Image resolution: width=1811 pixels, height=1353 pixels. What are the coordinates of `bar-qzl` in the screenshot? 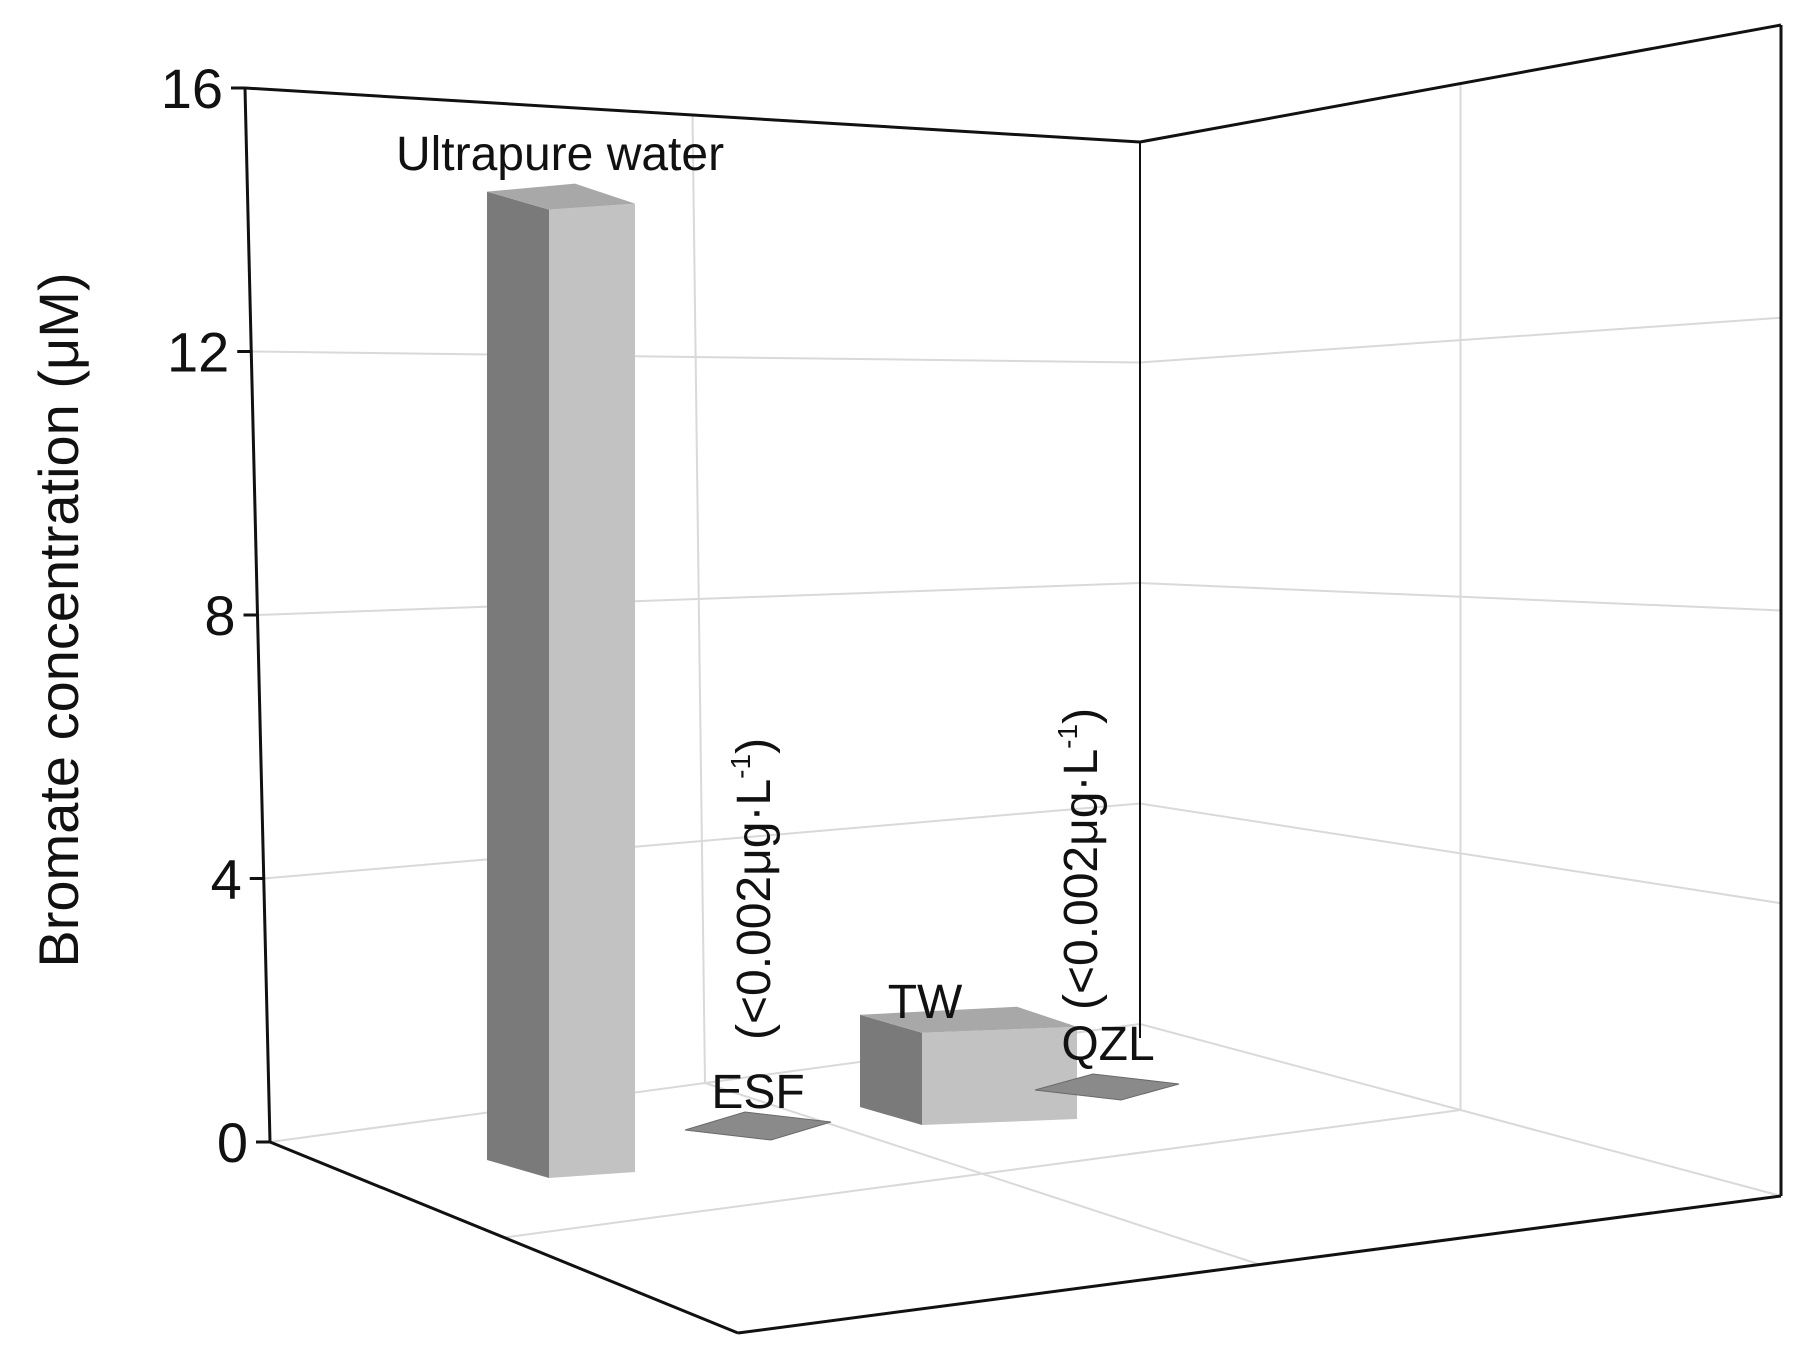 It's located at (1107, 1087).